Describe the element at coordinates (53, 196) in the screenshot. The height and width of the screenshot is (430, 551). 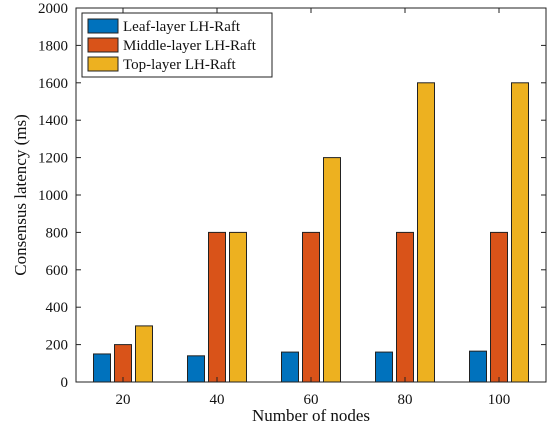
I see `y-tick-label: 1000` at that location.